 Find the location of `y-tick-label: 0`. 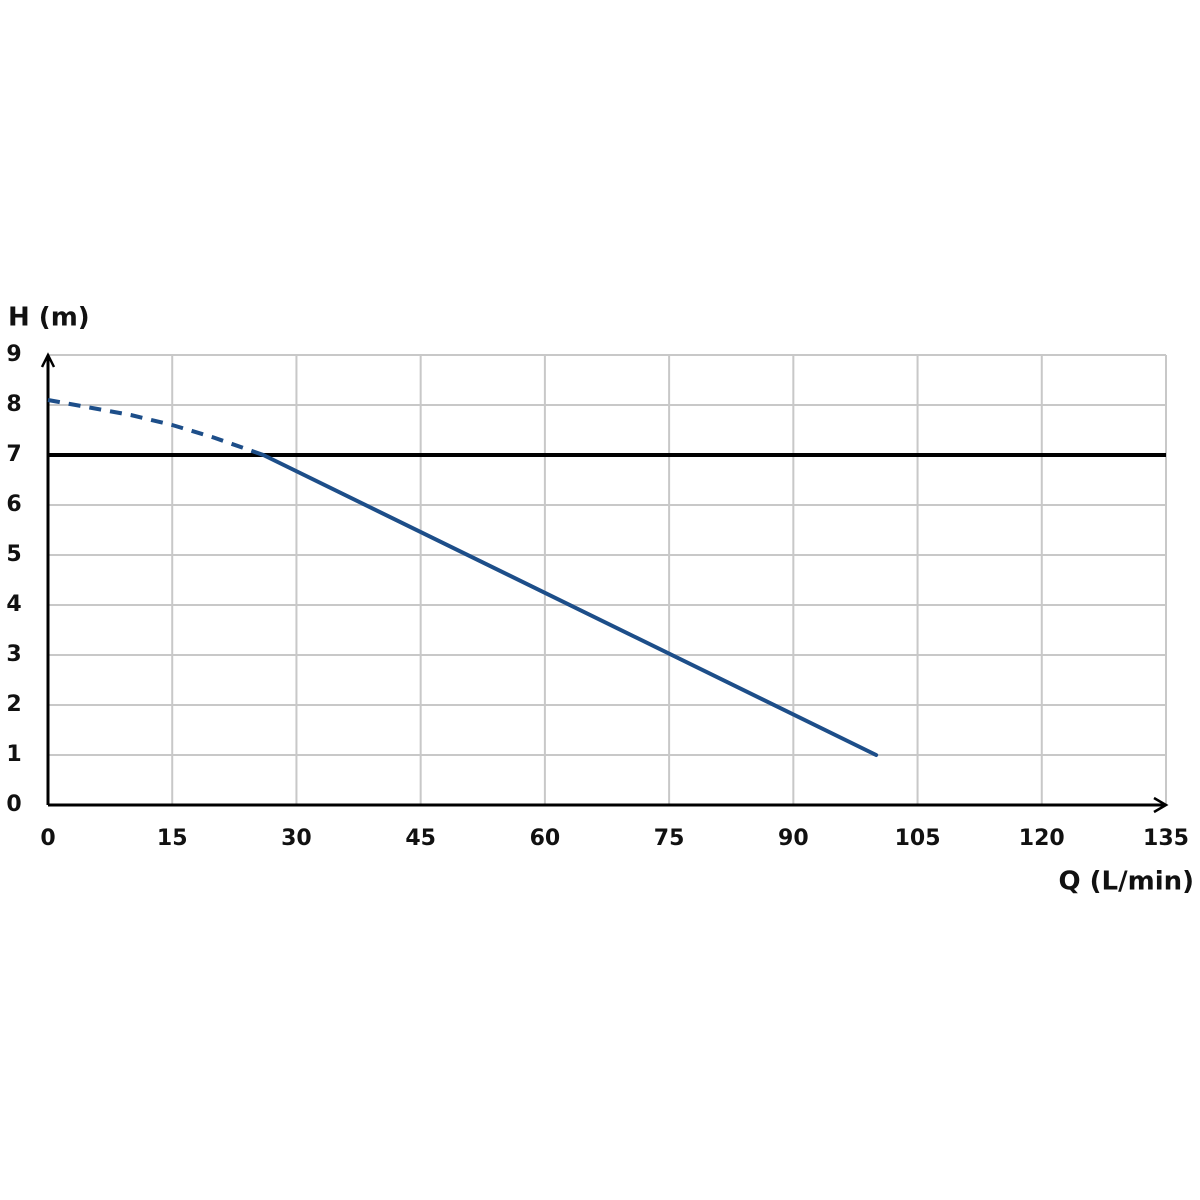

y-tick-label: 0 is located at coordinates (13, 804).